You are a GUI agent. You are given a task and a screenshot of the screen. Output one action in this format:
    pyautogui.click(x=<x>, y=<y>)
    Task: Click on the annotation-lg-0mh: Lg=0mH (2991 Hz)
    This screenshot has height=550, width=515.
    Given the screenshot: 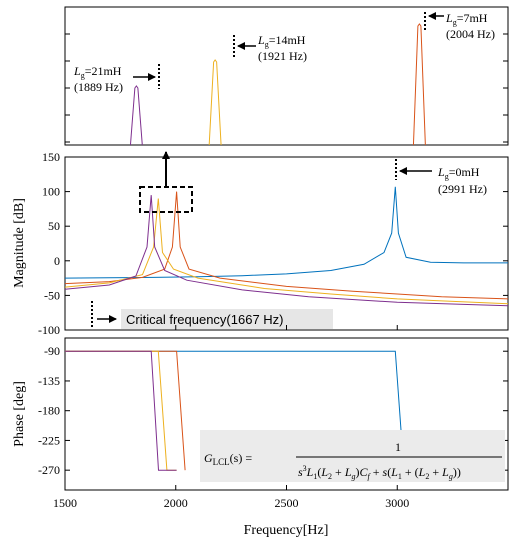 What is the action you would take?
    pyautogui.click(x=441, y=177)
    